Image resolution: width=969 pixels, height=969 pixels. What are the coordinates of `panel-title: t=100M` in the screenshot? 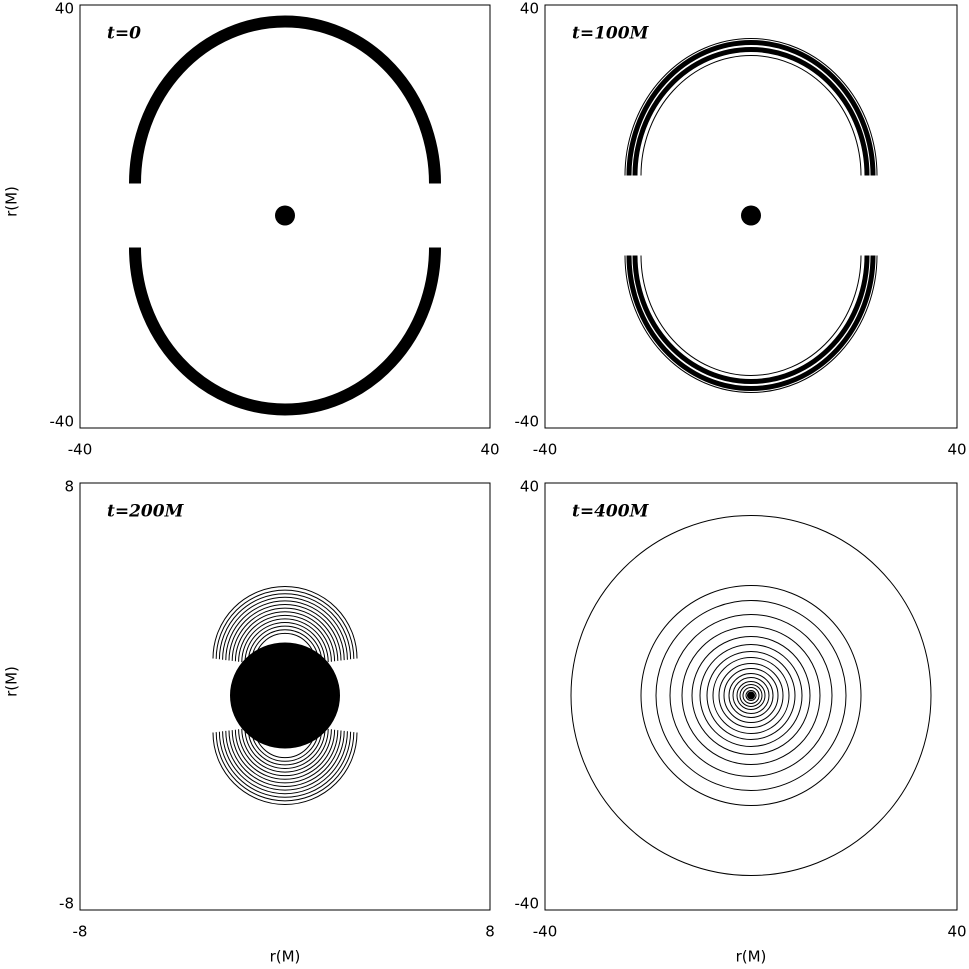 It's located at (611, 34).